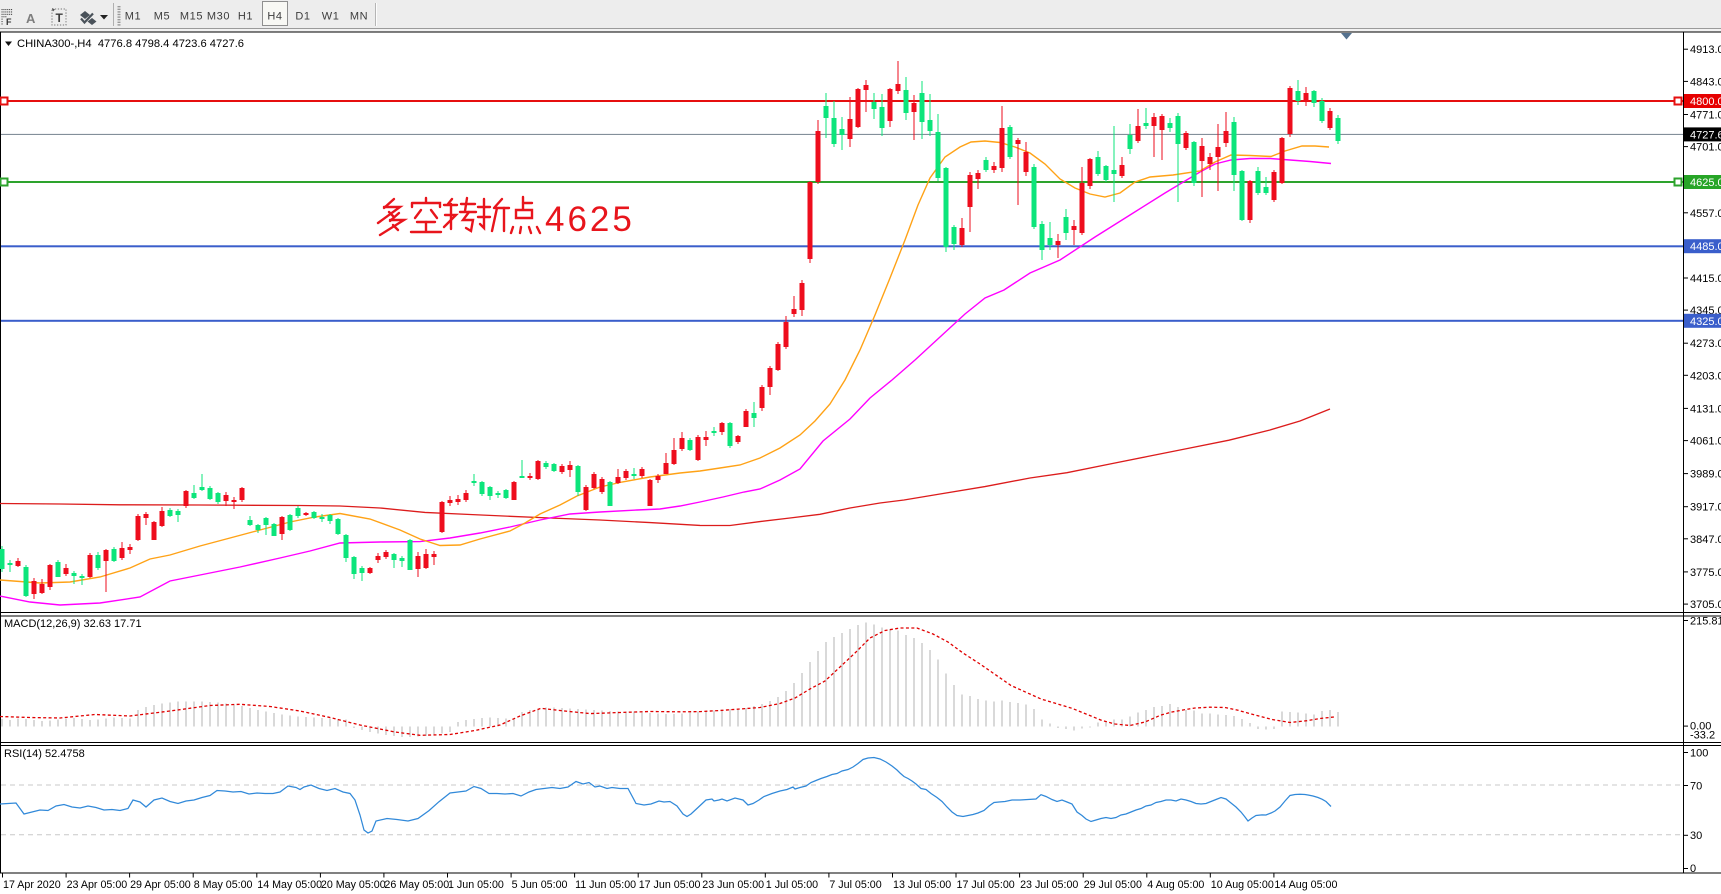  Describe the element at coordinates (160, 885) in the screenshot. I see `svg-text: 29 Apr 05:00` at that location.